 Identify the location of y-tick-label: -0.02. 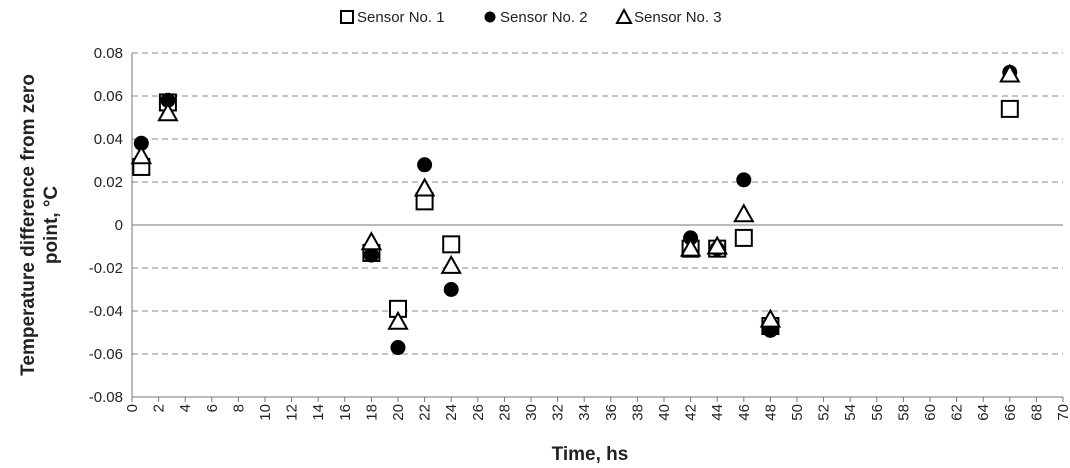
(106, 268).